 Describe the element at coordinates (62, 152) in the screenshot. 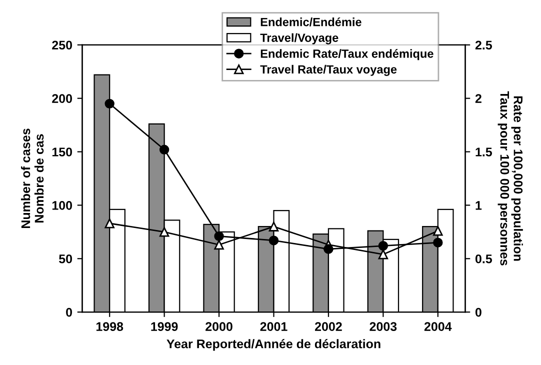

I see `y-tick-label: 150` at that location.